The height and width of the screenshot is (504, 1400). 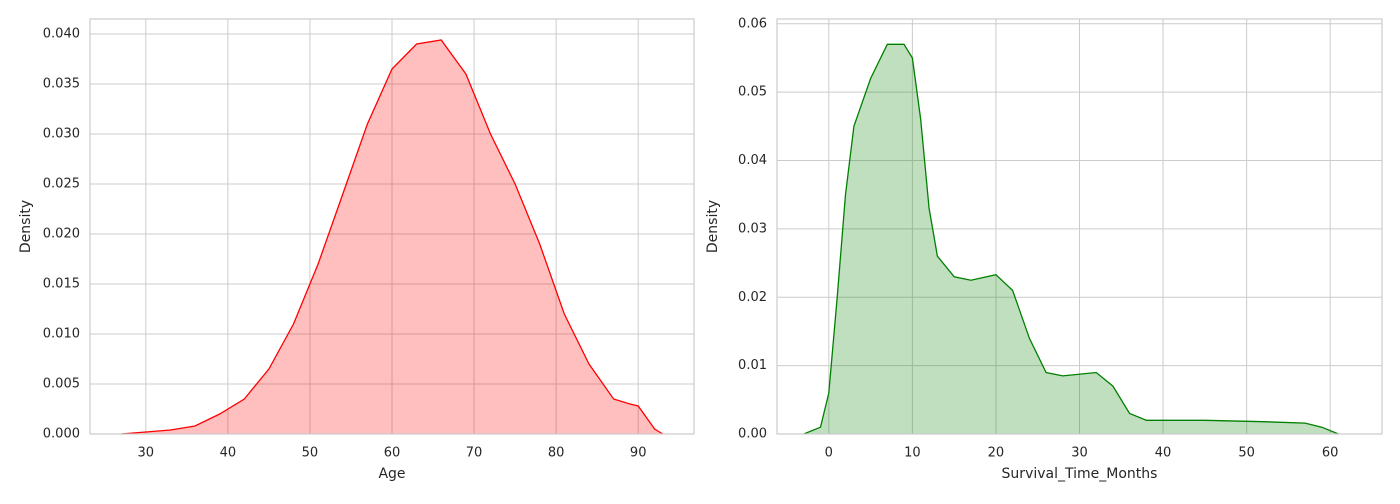 I want to click on x-tick-label: 10, so click(x=912, y=453).